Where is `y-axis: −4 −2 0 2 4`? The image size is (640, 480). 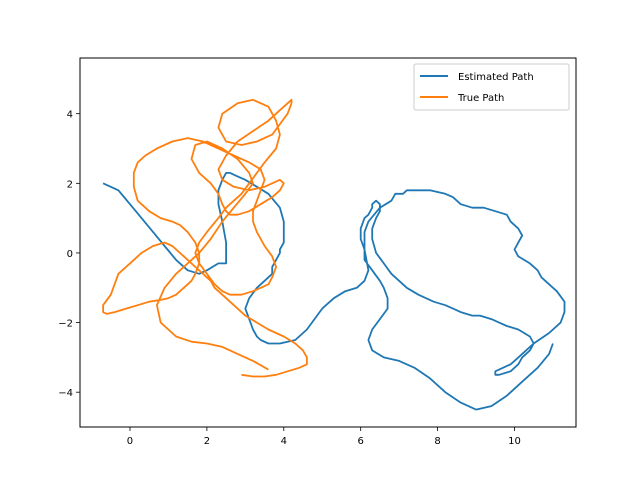 y-axis: −4 −2 0 2 4 is located at coordinates (69, 254).